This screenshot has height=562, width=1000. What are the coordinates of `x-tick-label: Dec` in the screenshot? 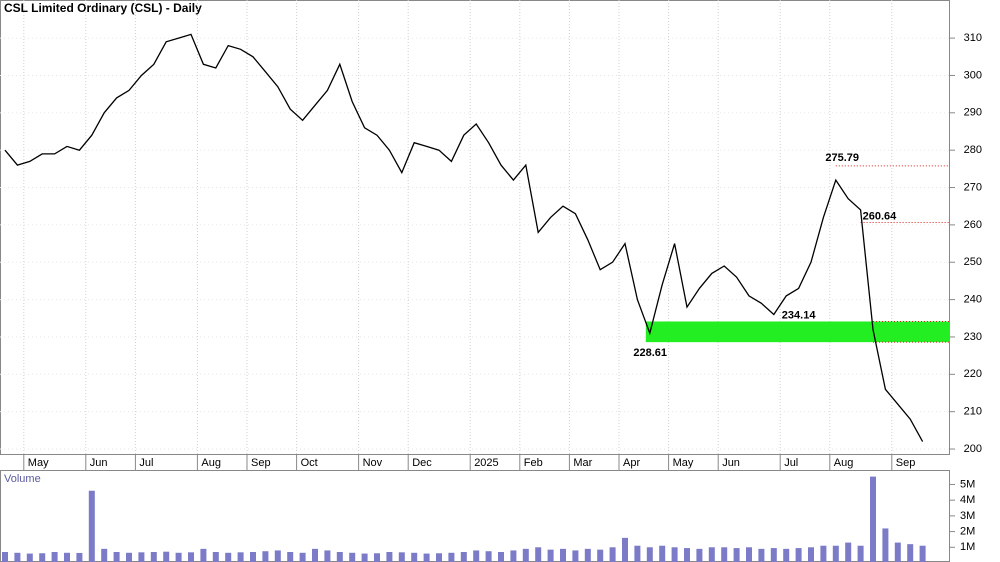 It's located at (422, 463).